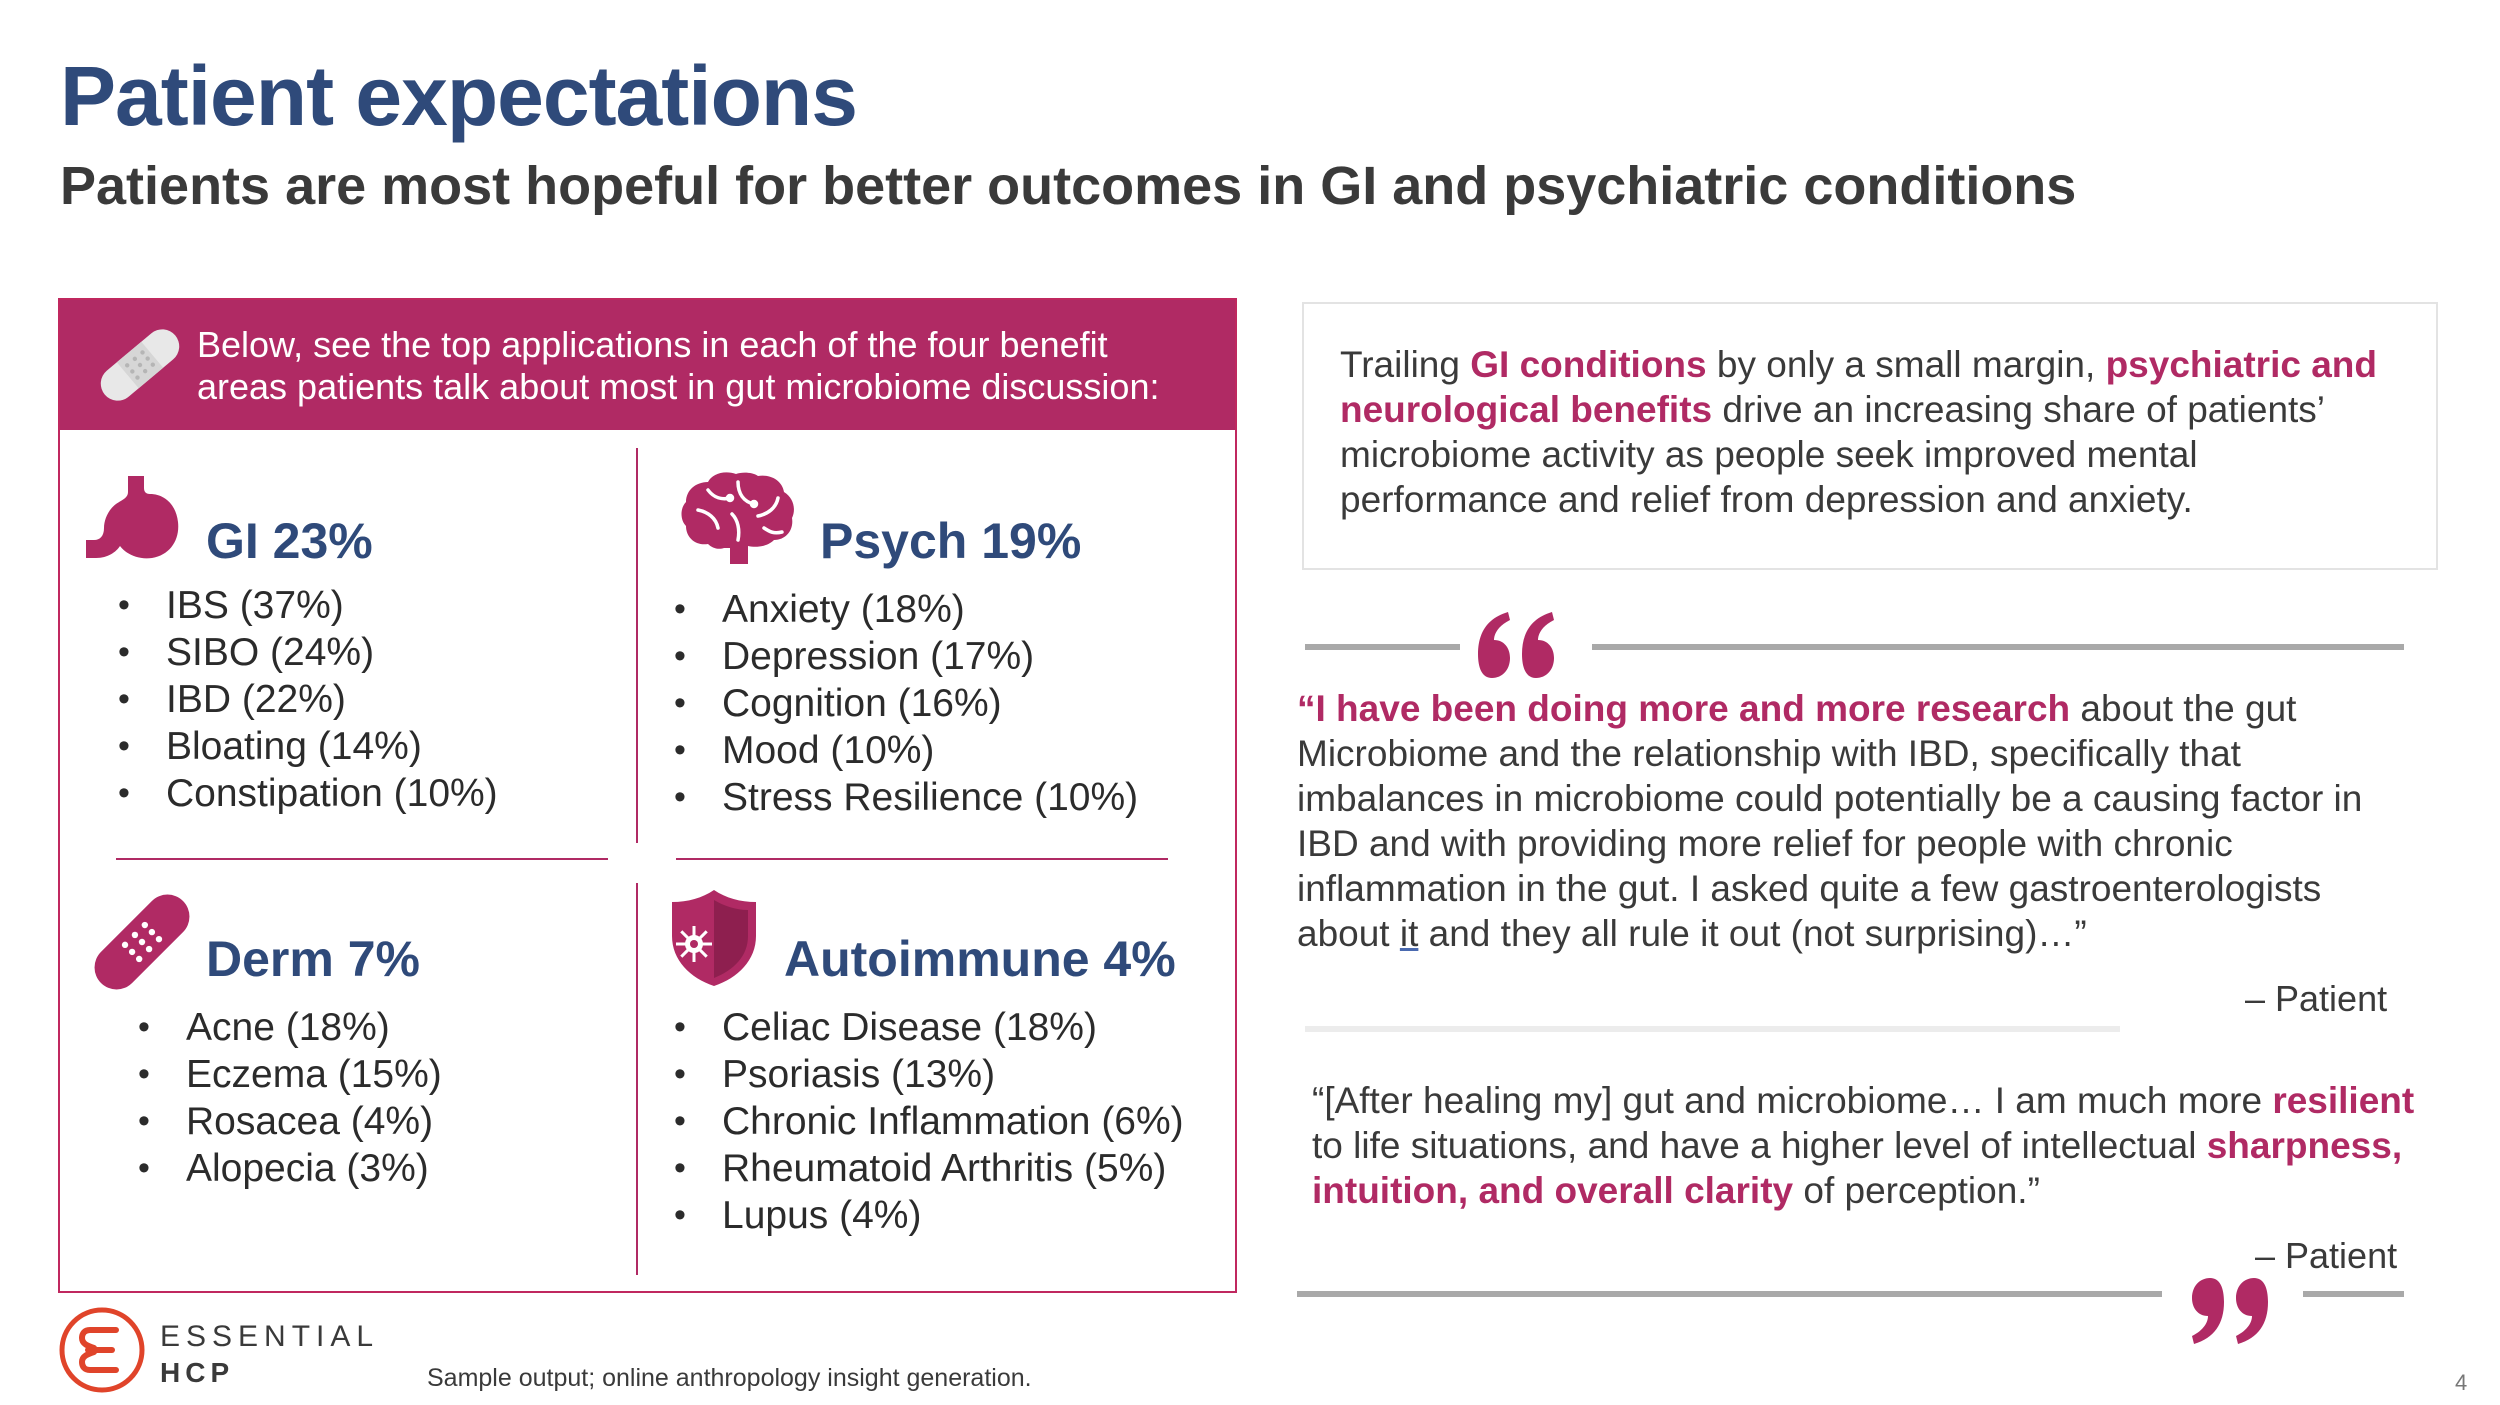 The width and height of the screenshot is (2500, 1405). What do you see at coordinates (2230, 1311) in the screenshot?
I see `close-quote-icon` at bounding box center [2230, 1311].